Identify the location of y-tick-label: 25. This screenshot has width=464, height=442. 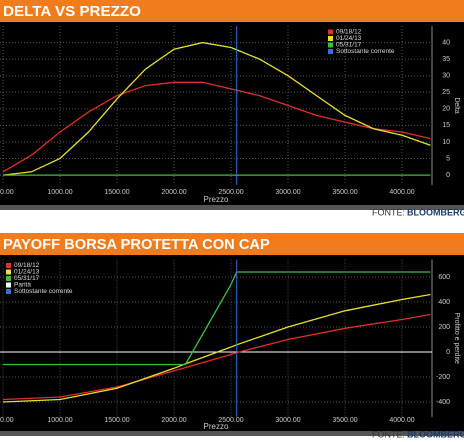
(446, 92).